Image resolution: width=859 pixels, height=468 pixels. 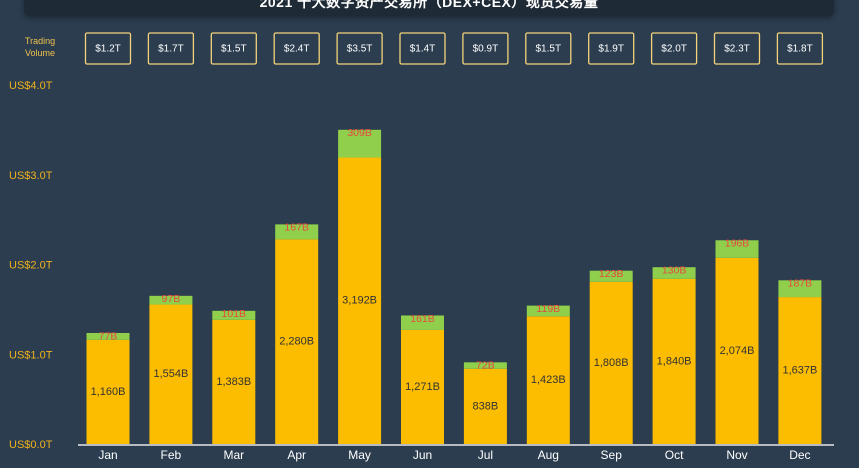 I want to click on bar-value-label: 1,383B, so click(x=233, y=382).